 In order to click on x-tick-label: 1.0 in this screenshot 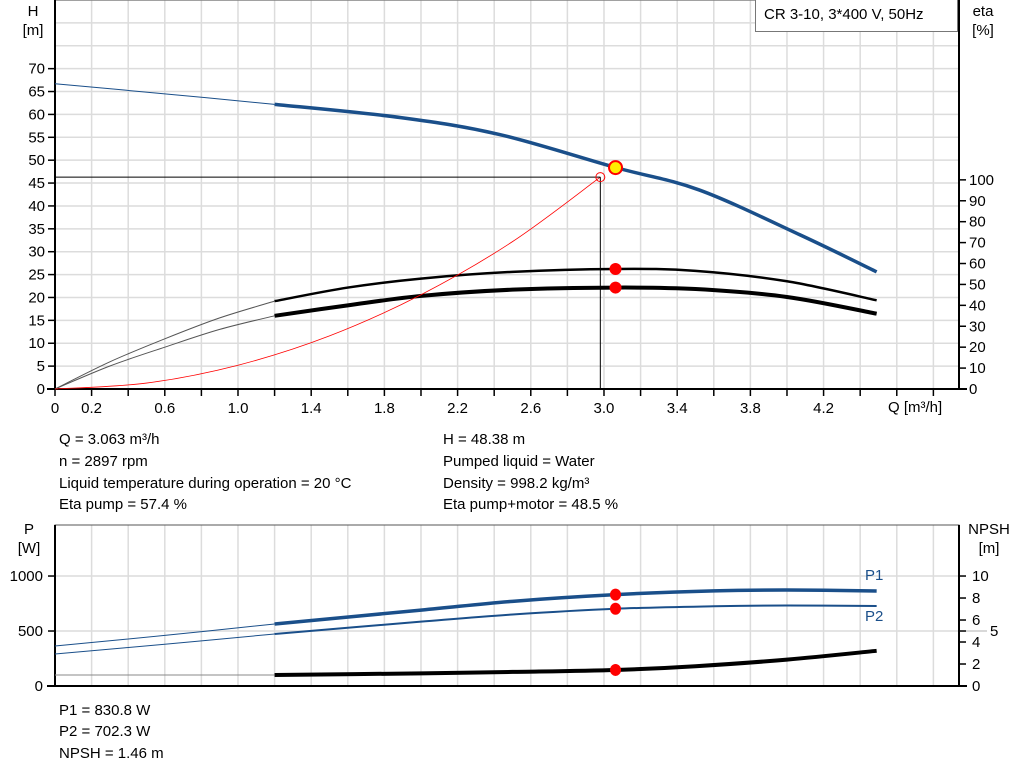, I will do `click(238, 408)`.